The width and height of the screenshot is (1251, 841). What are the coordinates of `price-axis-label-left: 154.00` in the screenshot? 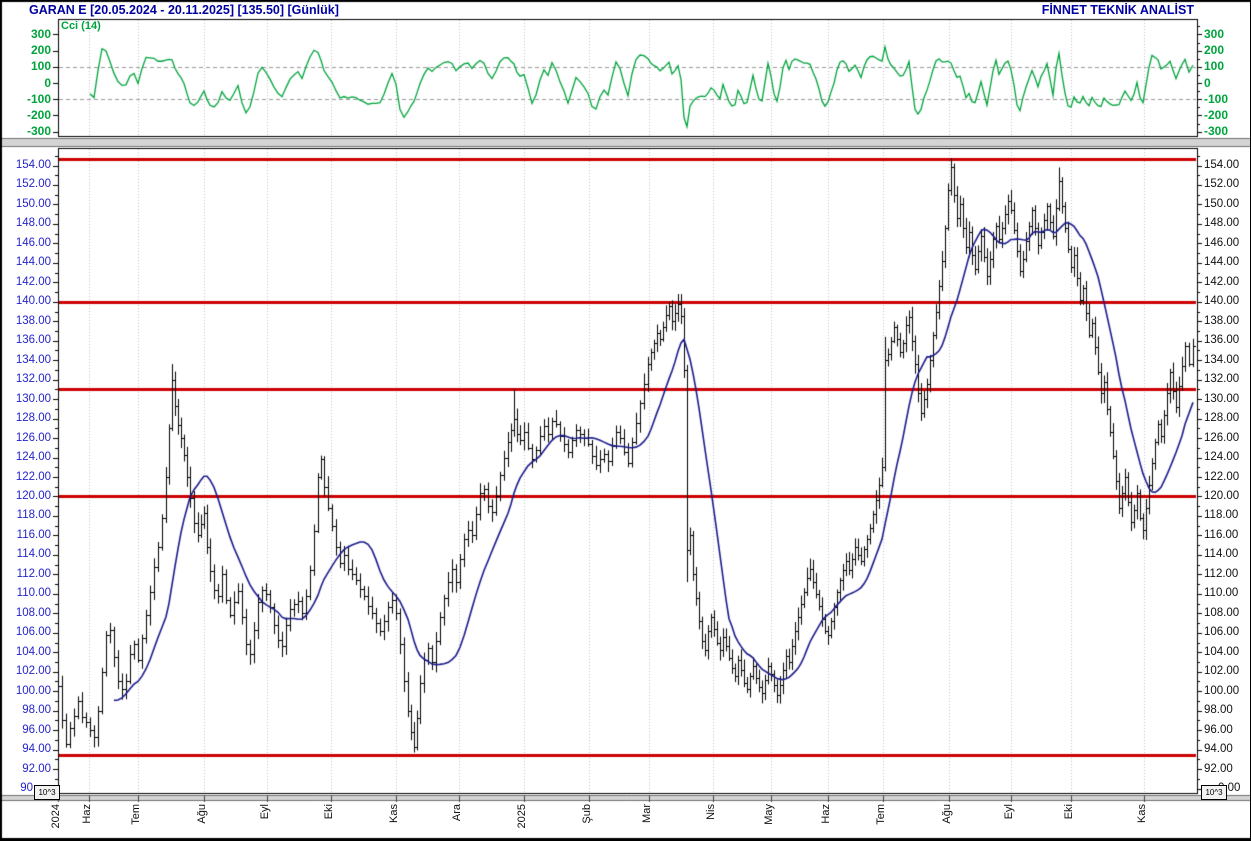 It's located at (33, 165).